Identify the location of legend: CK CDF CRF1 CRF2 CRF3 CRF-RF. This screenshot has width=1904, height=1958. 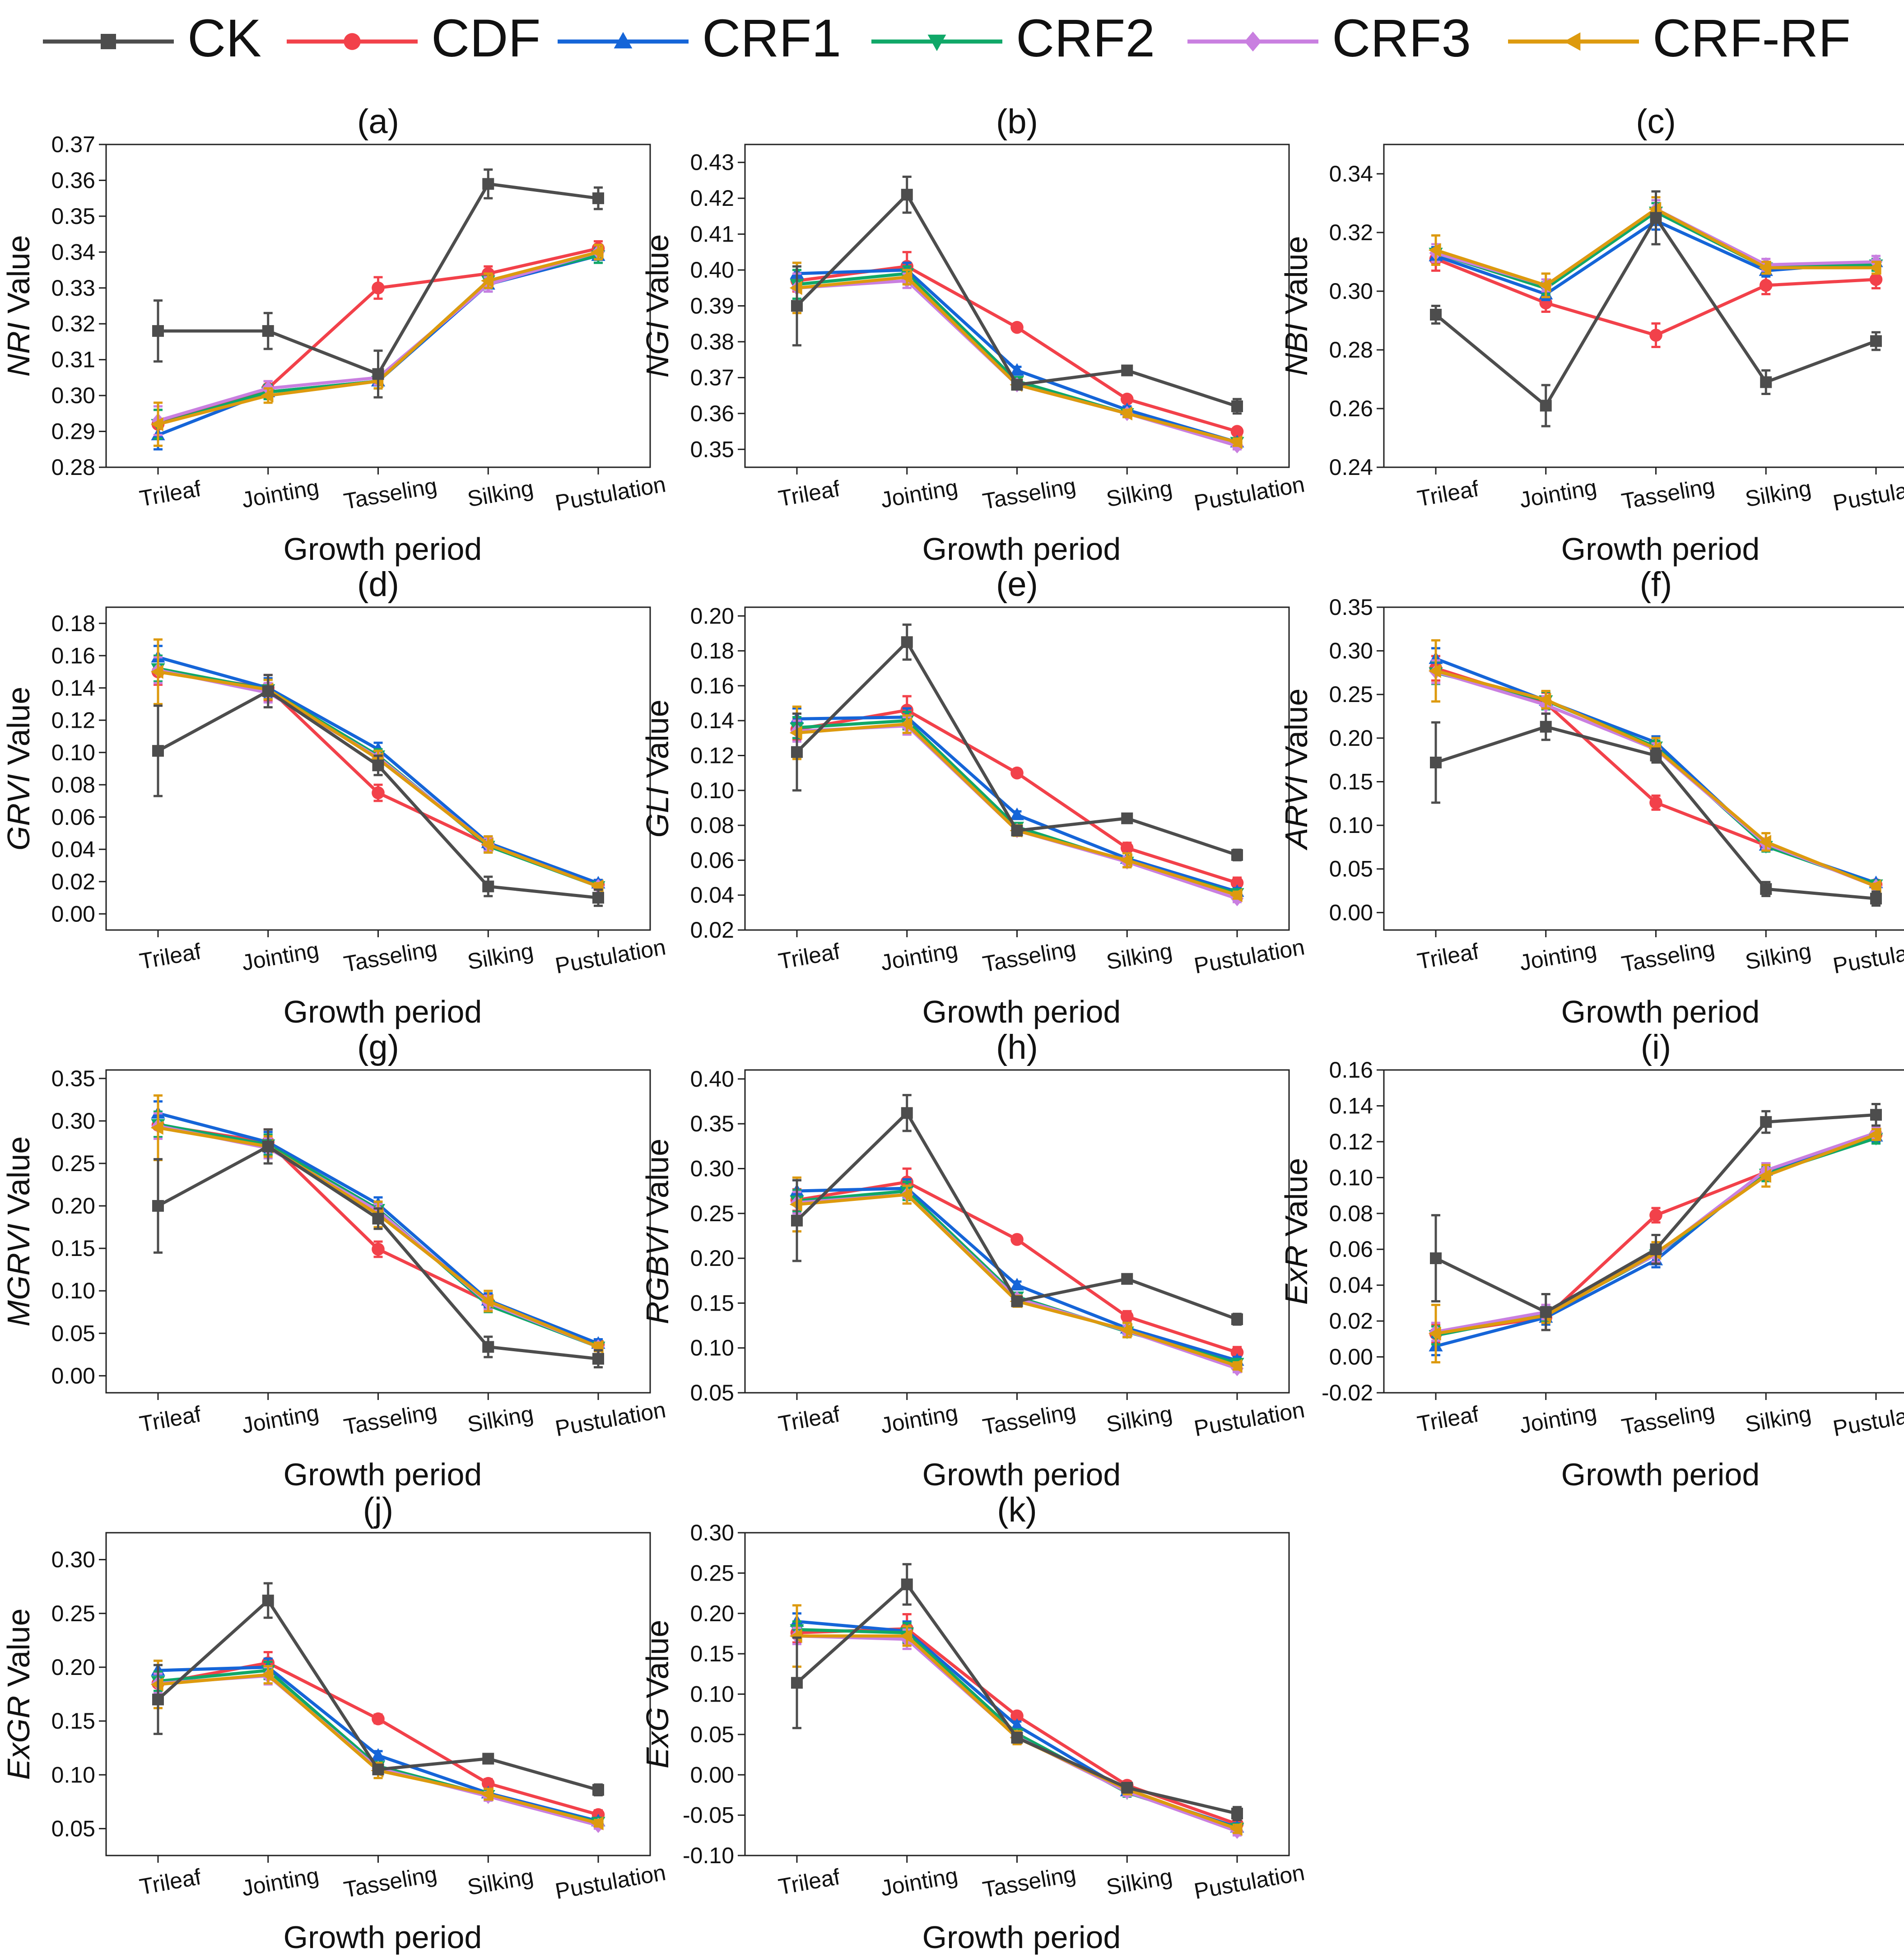
(947, 38).